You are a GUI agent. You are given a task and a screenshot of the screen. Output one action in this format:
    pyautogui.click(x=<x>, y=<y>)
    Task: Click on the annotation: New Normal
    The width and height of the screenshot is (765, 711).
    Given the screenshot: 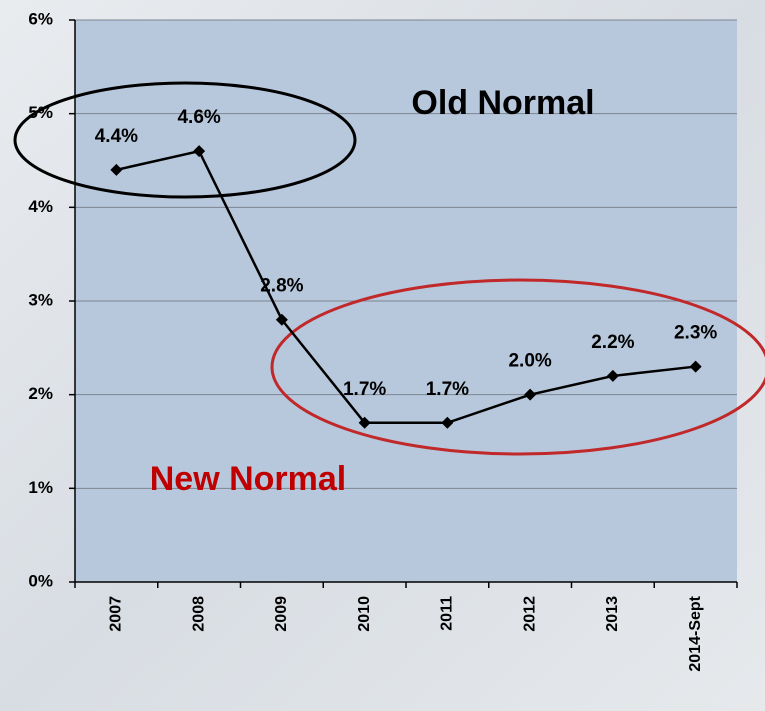 What is the action you would take?
    pyautogui.click(x=248, y=479)
    